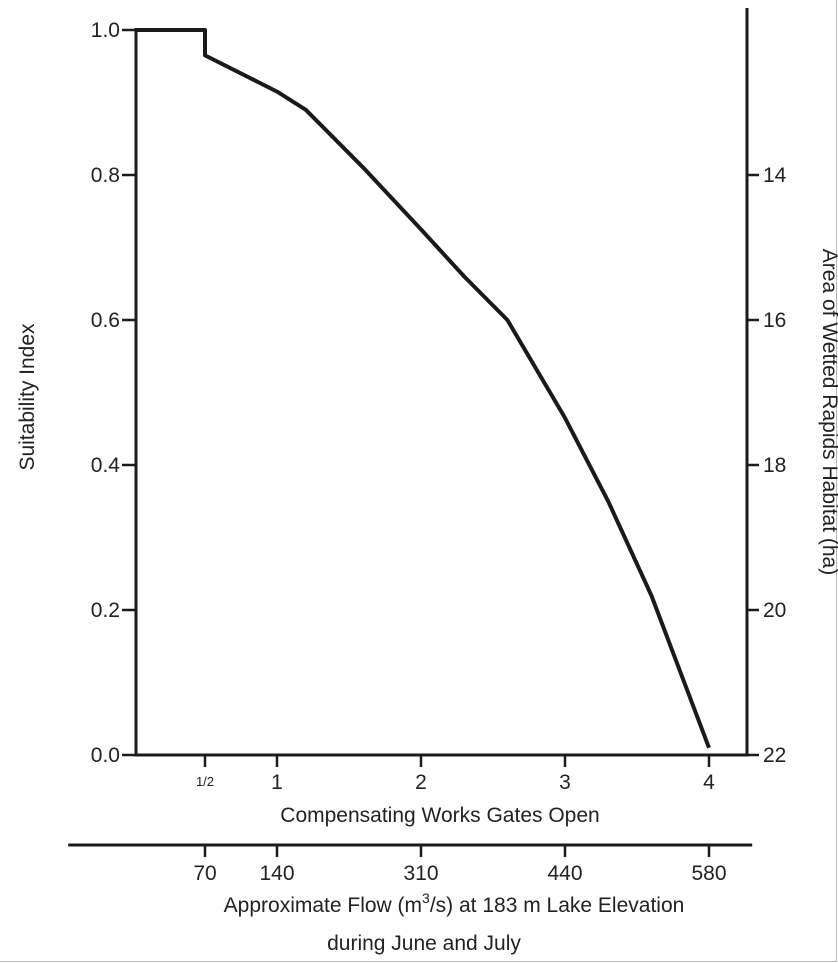  I want to click on y-tick-label: 0.8, so click(105, 175).